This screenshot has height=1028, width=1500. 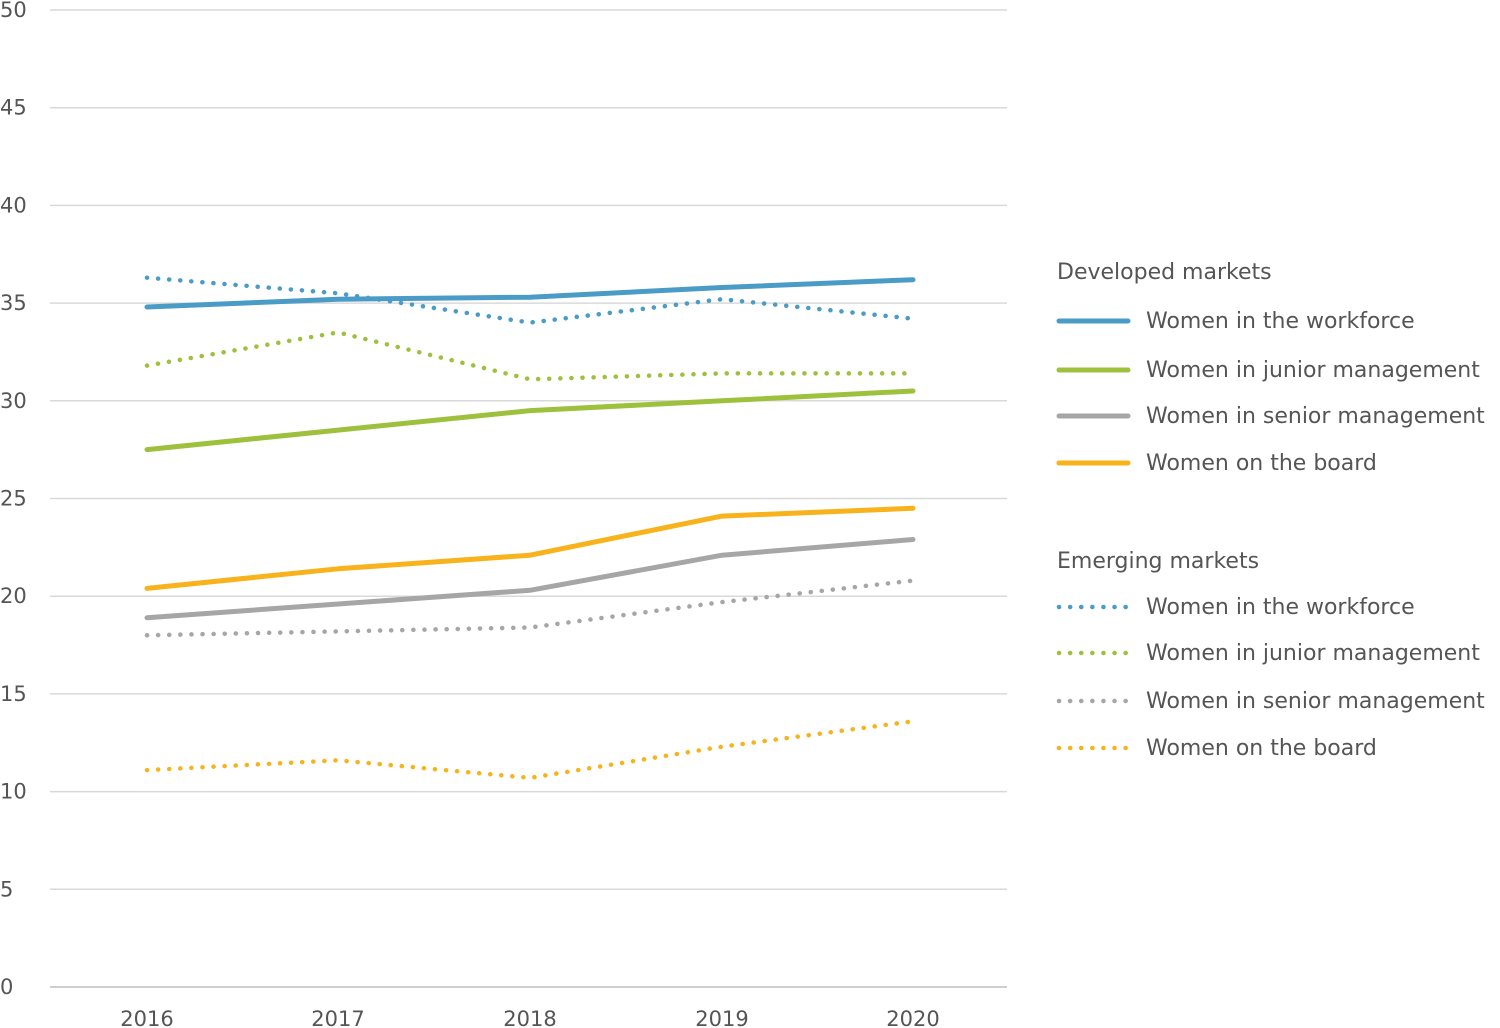 I want to click on y-tick-label: 25, so click(x=13, y=499).